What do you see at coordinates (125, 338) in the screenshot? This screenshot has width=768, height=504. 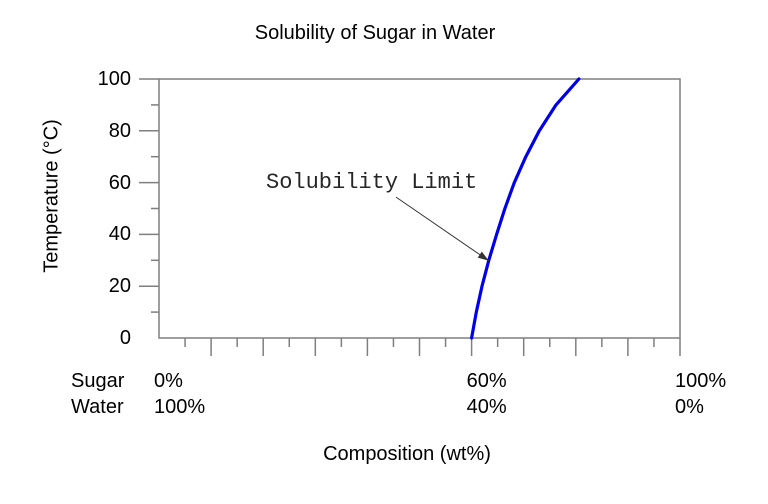 I see `y-tick-label: 0` at bounding box center [125, 338].